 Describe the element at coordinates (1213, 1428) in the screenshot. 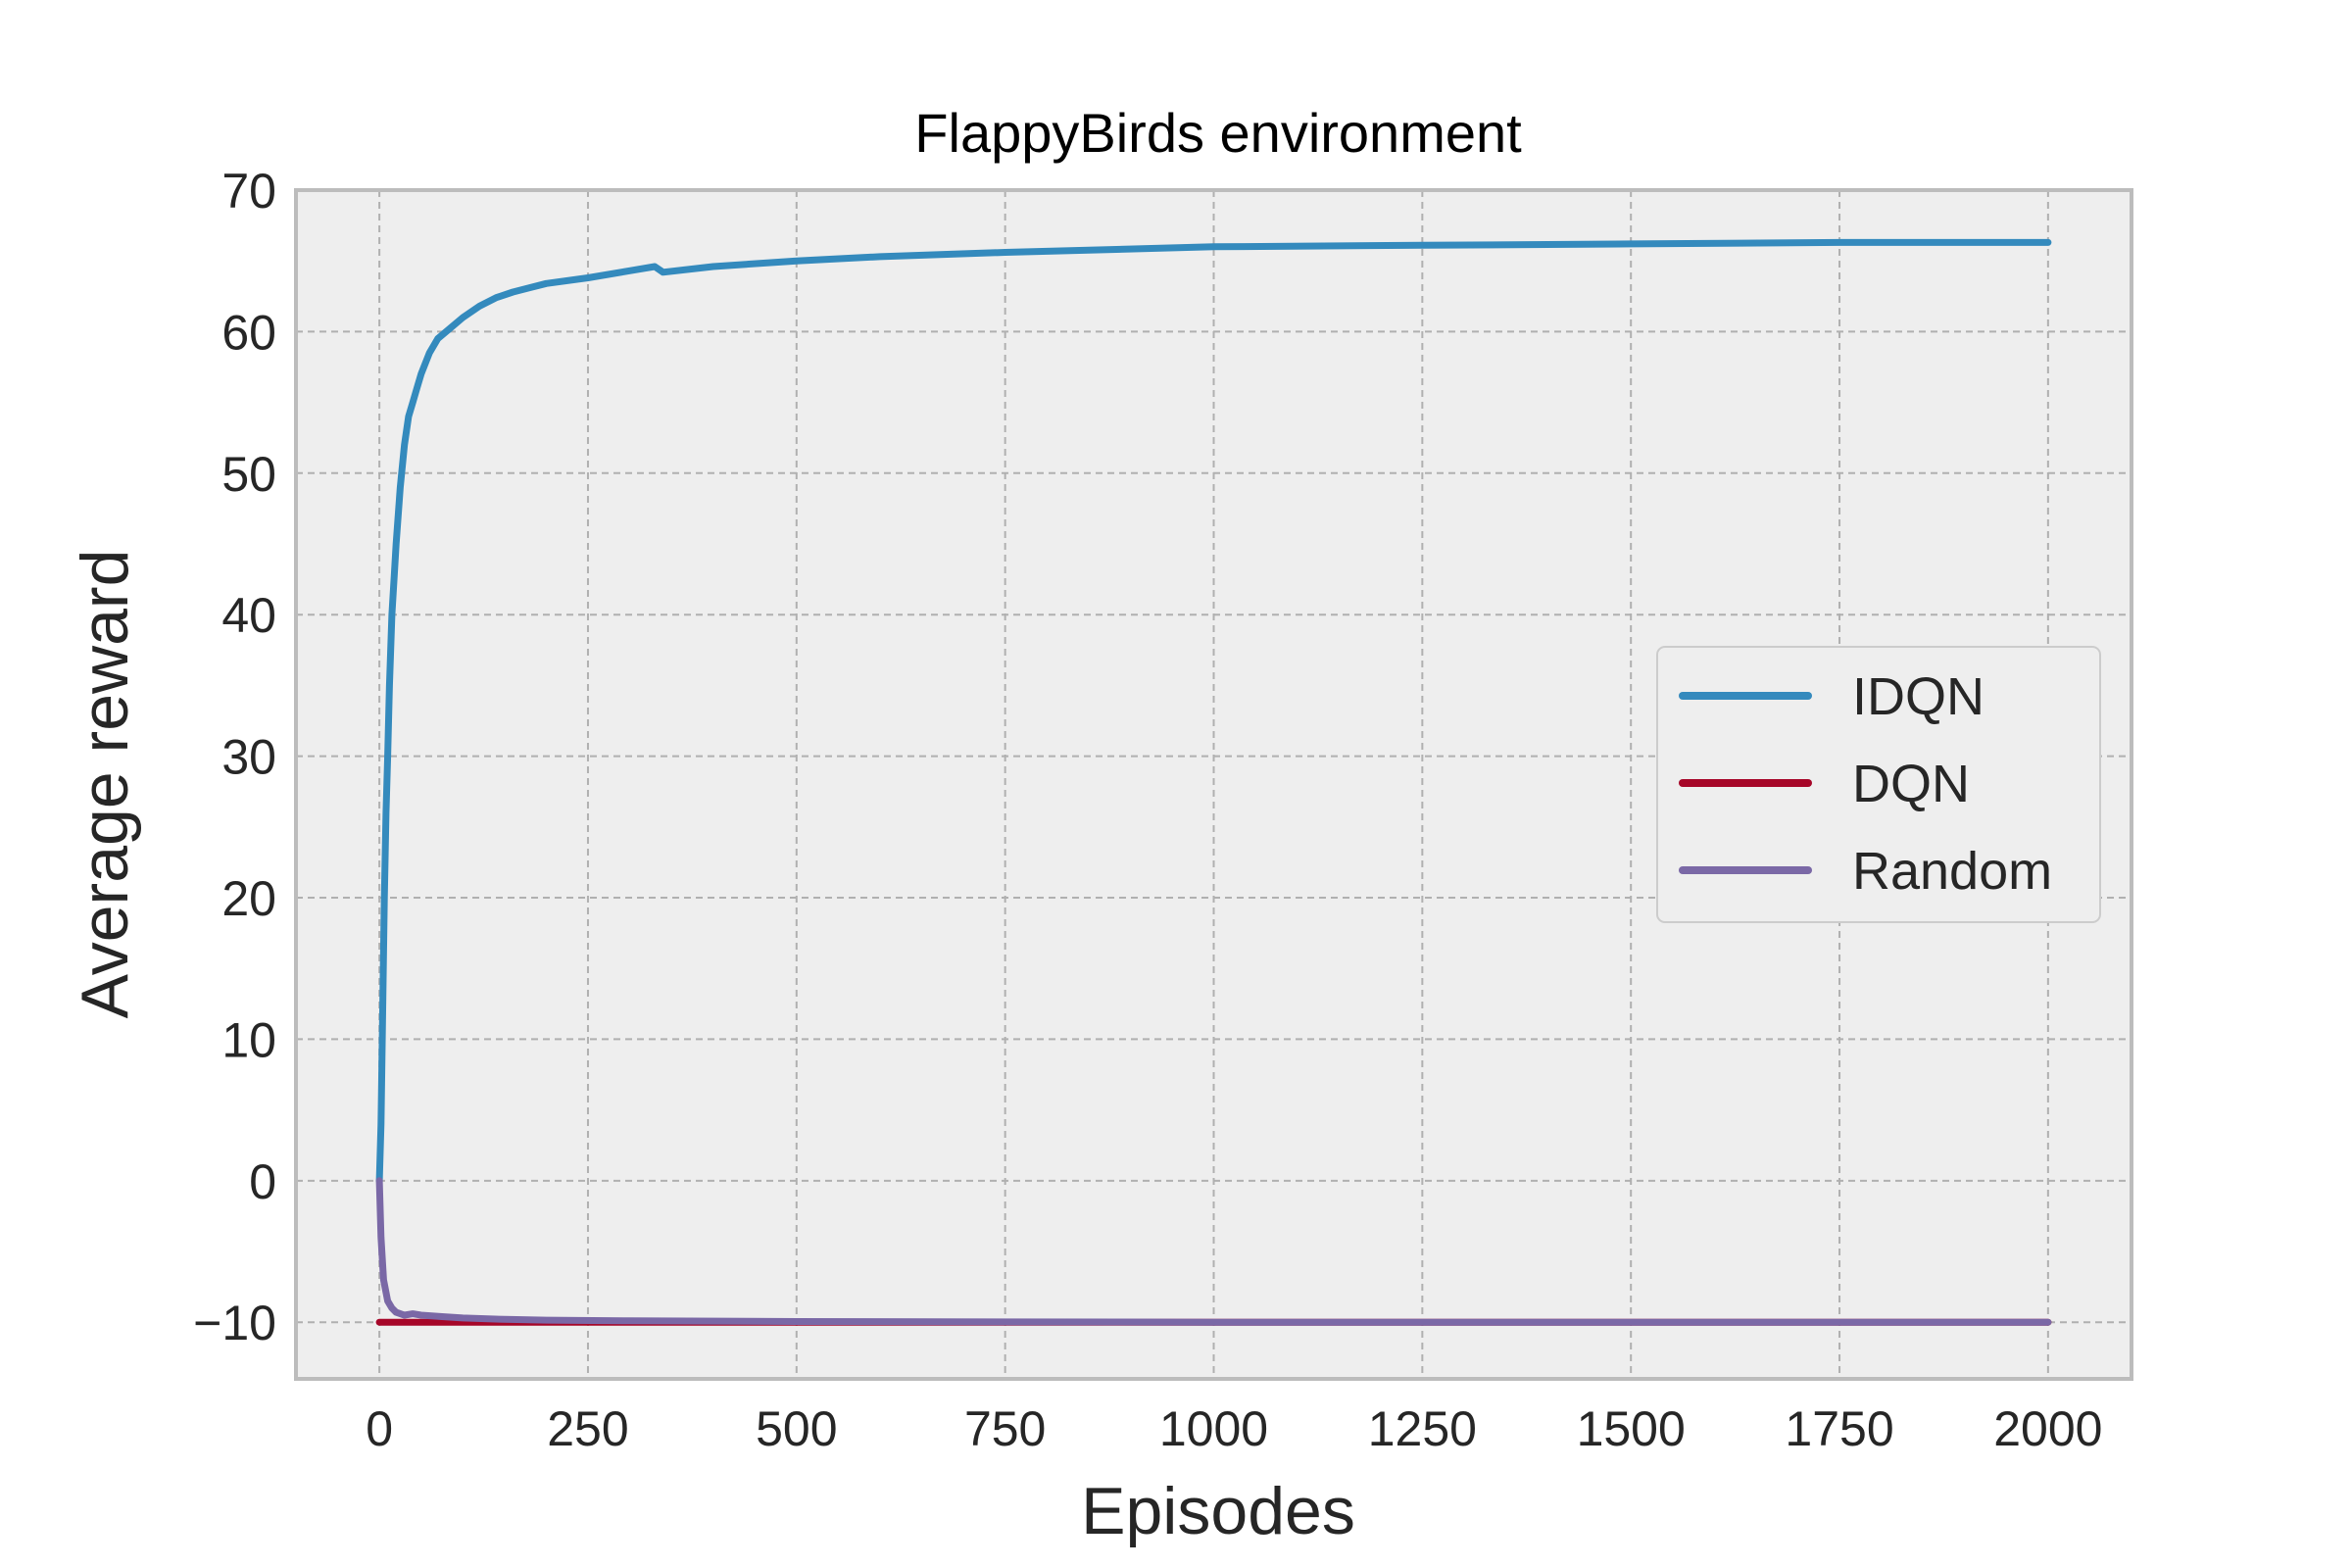

I see `x-tick-label: 1000` at that location.